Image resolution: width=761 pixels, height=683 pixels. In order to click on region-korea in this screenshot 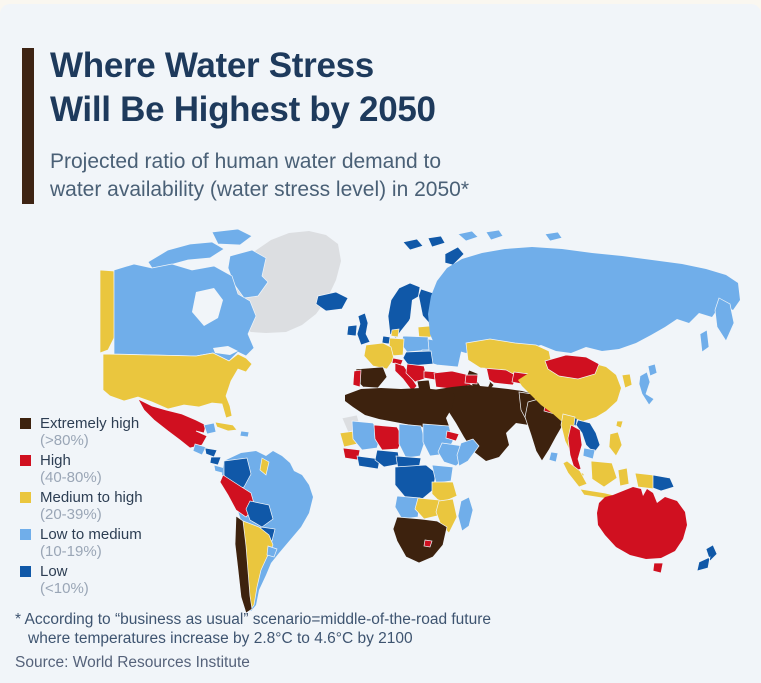, I will do `click(627, 381)`.